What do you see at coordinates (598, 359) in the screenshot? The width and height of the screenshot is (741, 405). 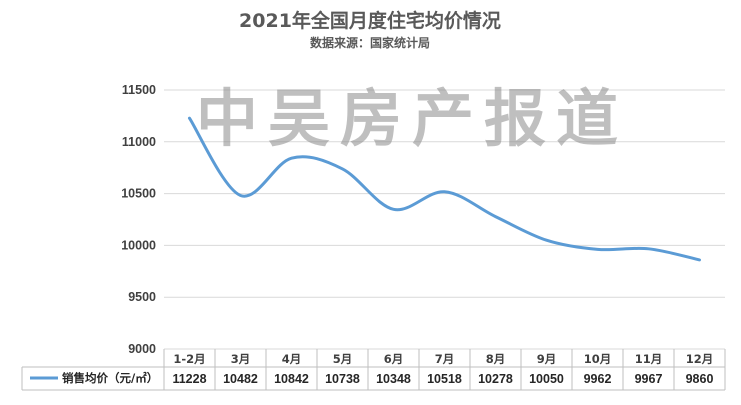 I see `x-tick-label: 10月` at bounding box center [598, 359].